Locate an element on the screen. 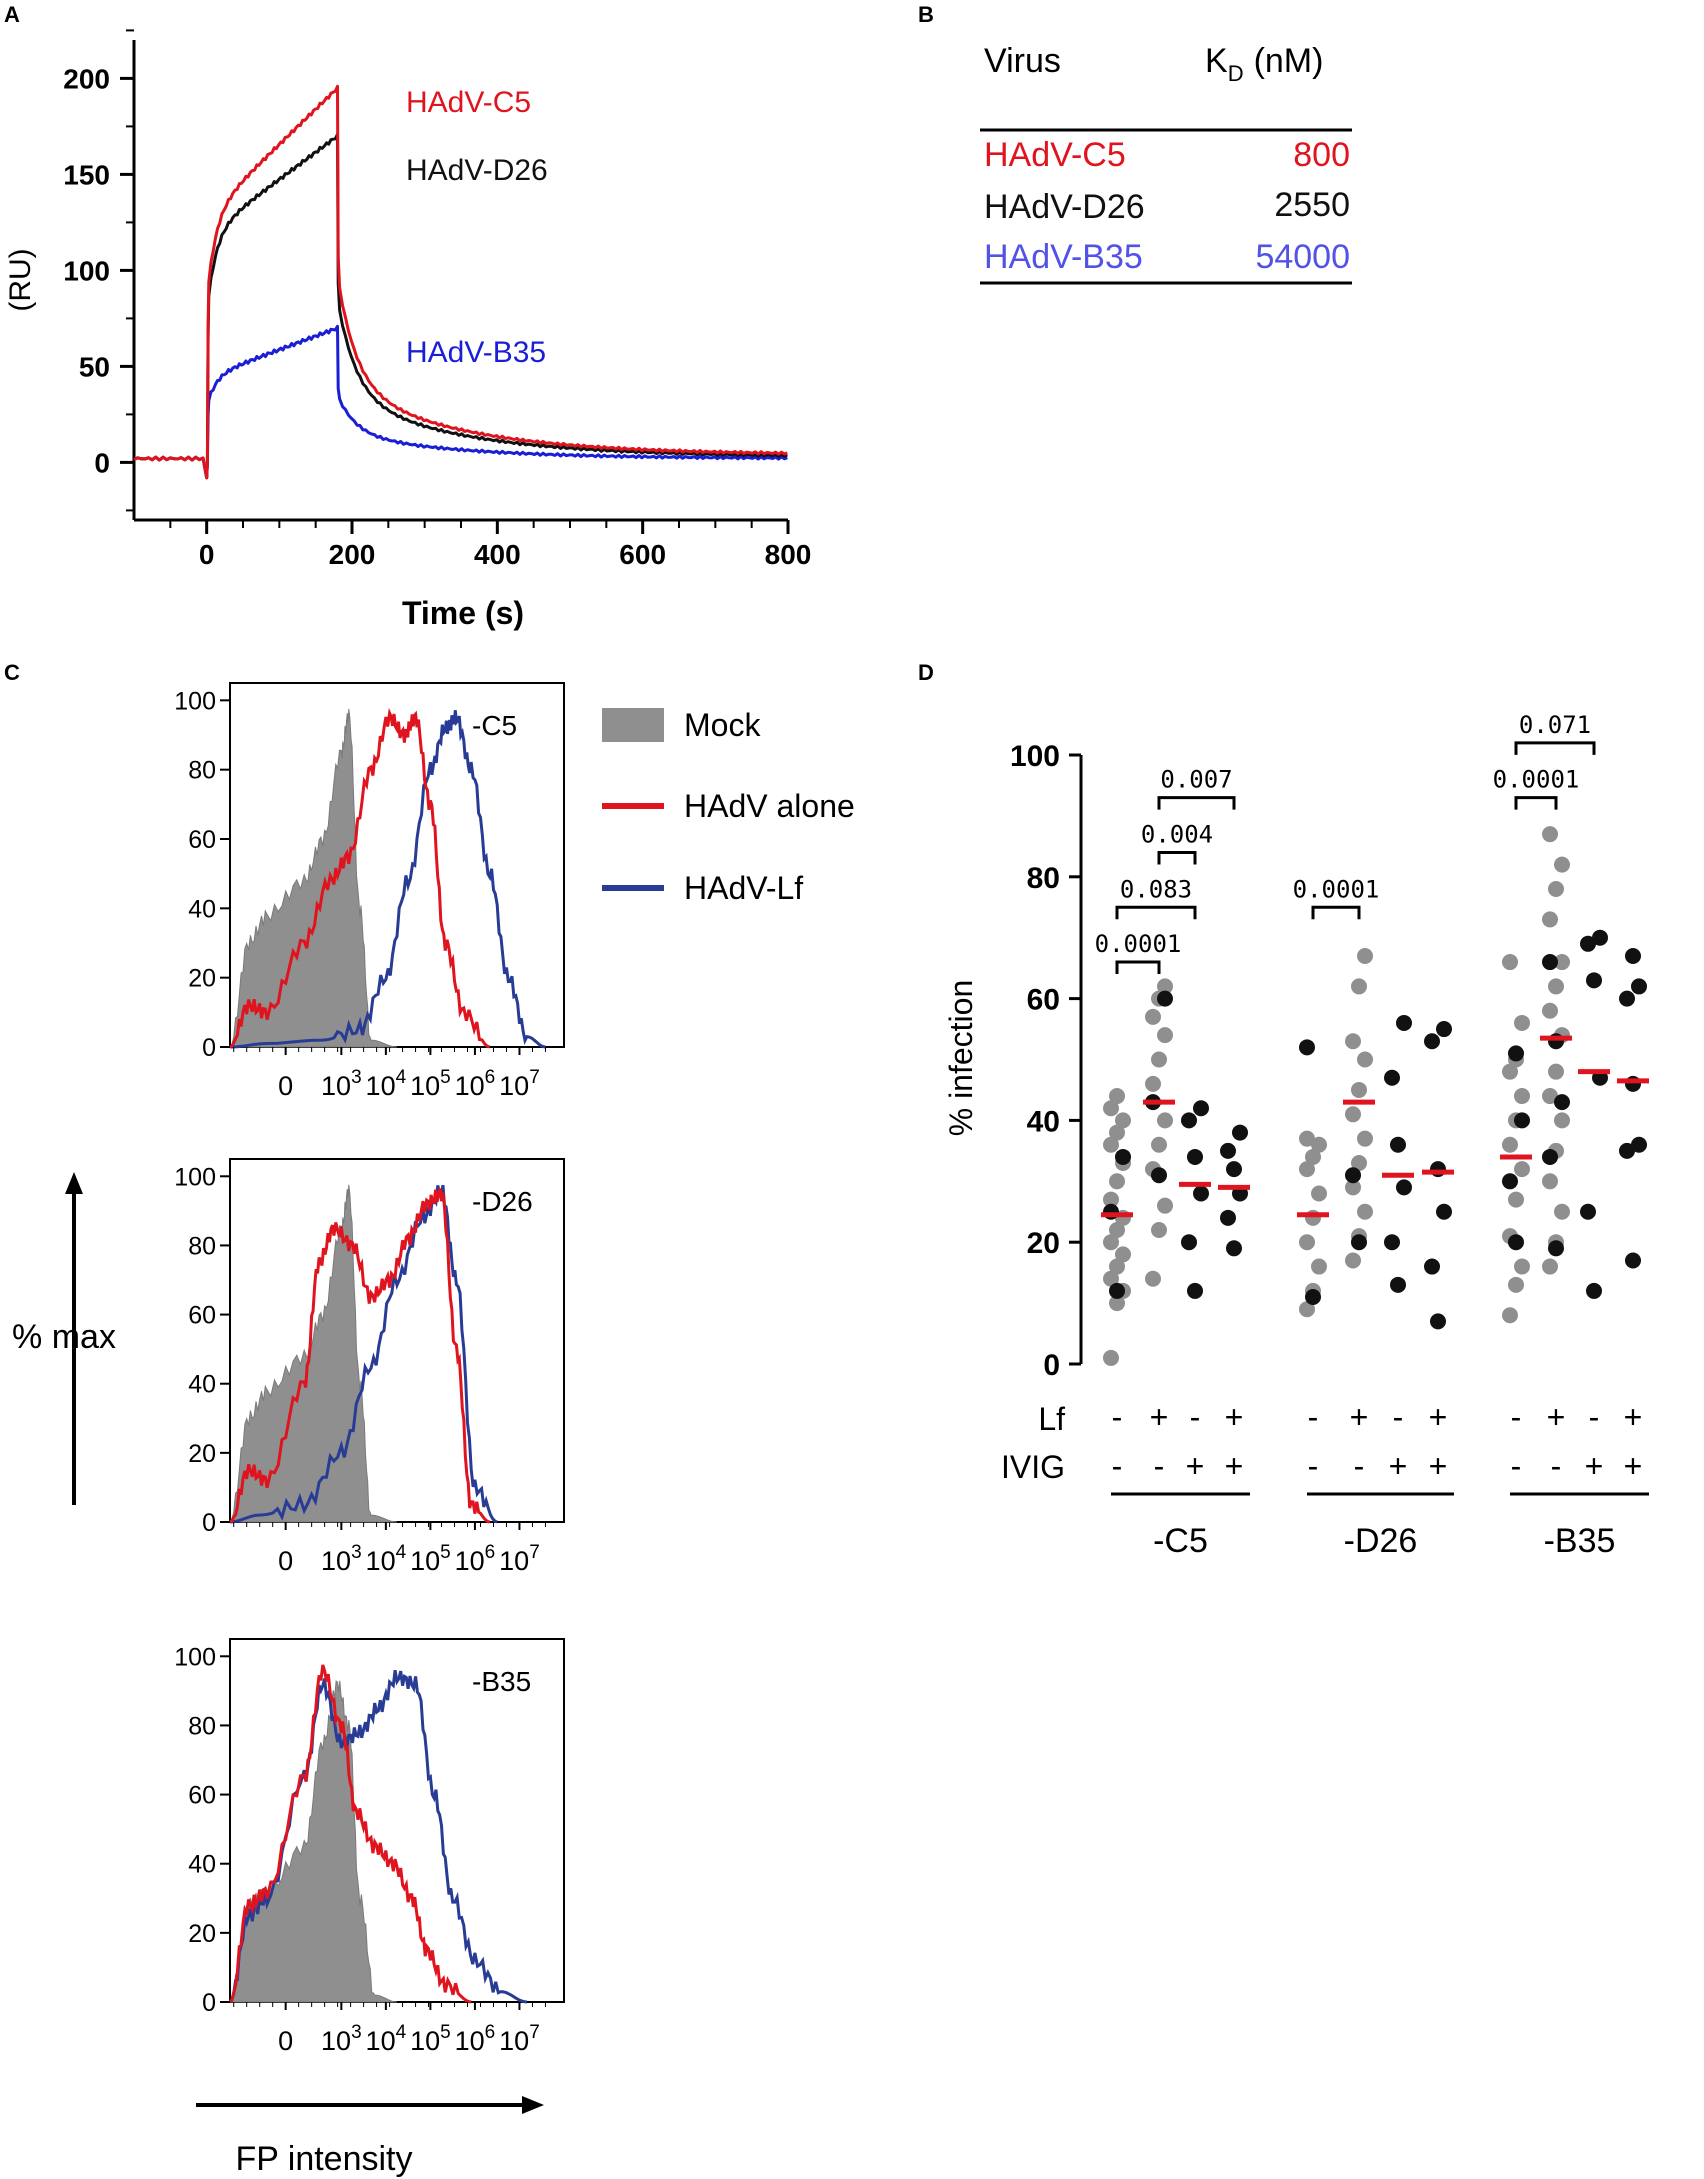 This screenshot has height=2179, width=1704. p-value-label: 0.004 is located at coordinates (1177, 834).